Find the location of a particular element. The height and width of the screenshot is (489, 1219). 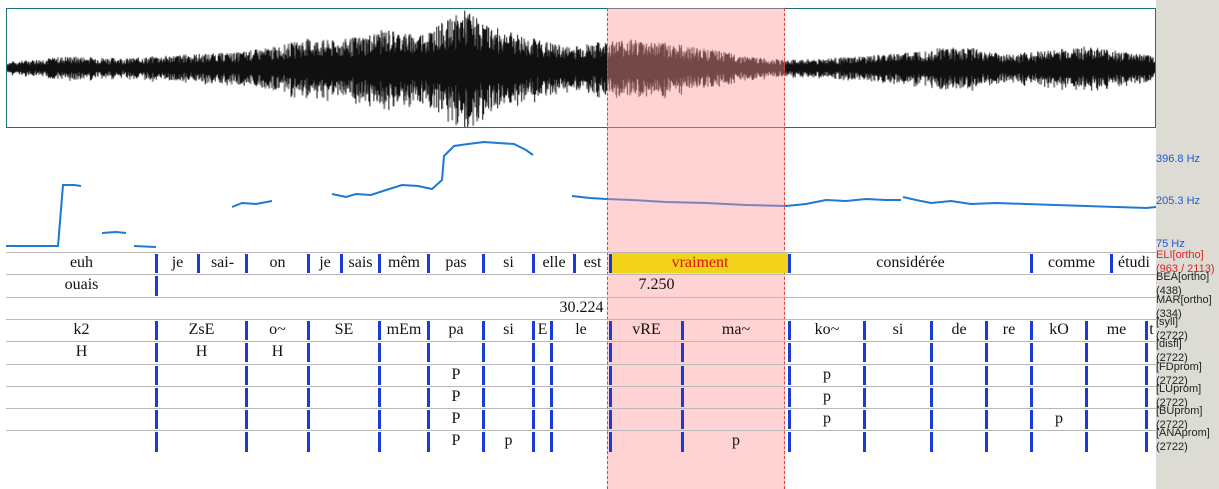

tier-name: [disfl] is located at coordinates (1169, 344).